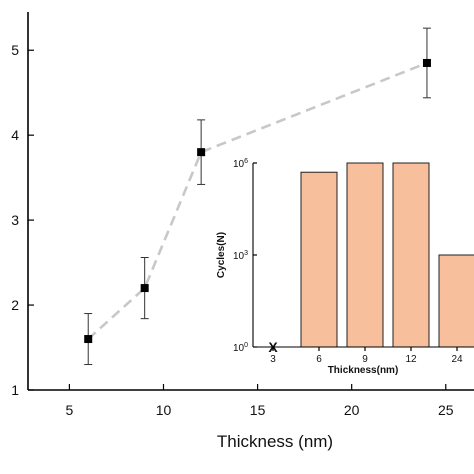 This screenshot has height=474, width=474. I want to click on inset-y-axis-label: Cycles(N), so click(221, 255).